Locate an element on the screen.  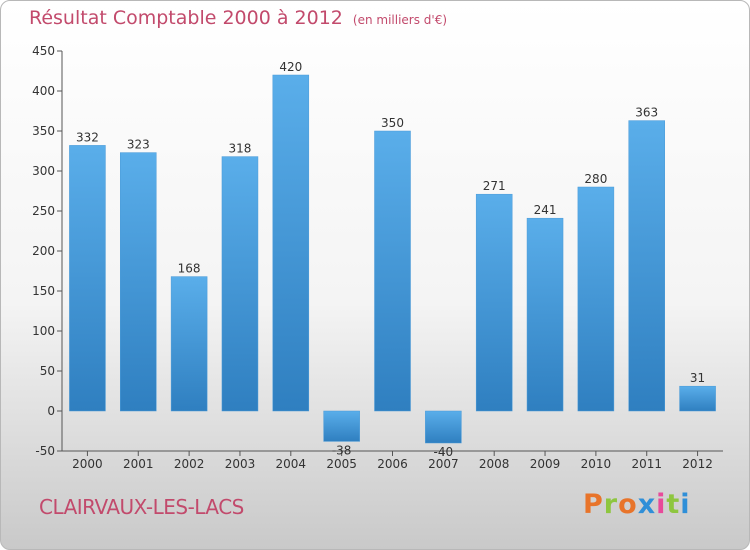
bar-value-label: -38 is located at coordinates (342, 450).